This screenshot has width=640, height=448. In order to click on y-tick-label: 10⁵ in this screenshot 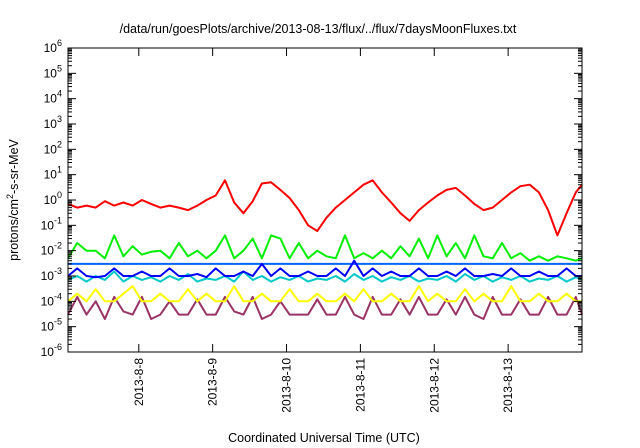, I will do `click(53, 71)`.